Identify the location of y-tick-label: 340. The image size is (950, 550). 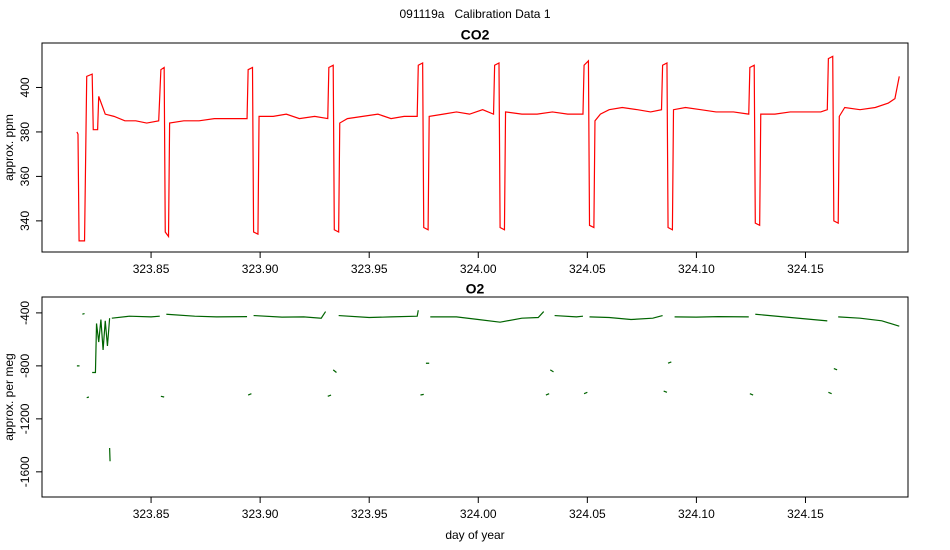
(25, 221).